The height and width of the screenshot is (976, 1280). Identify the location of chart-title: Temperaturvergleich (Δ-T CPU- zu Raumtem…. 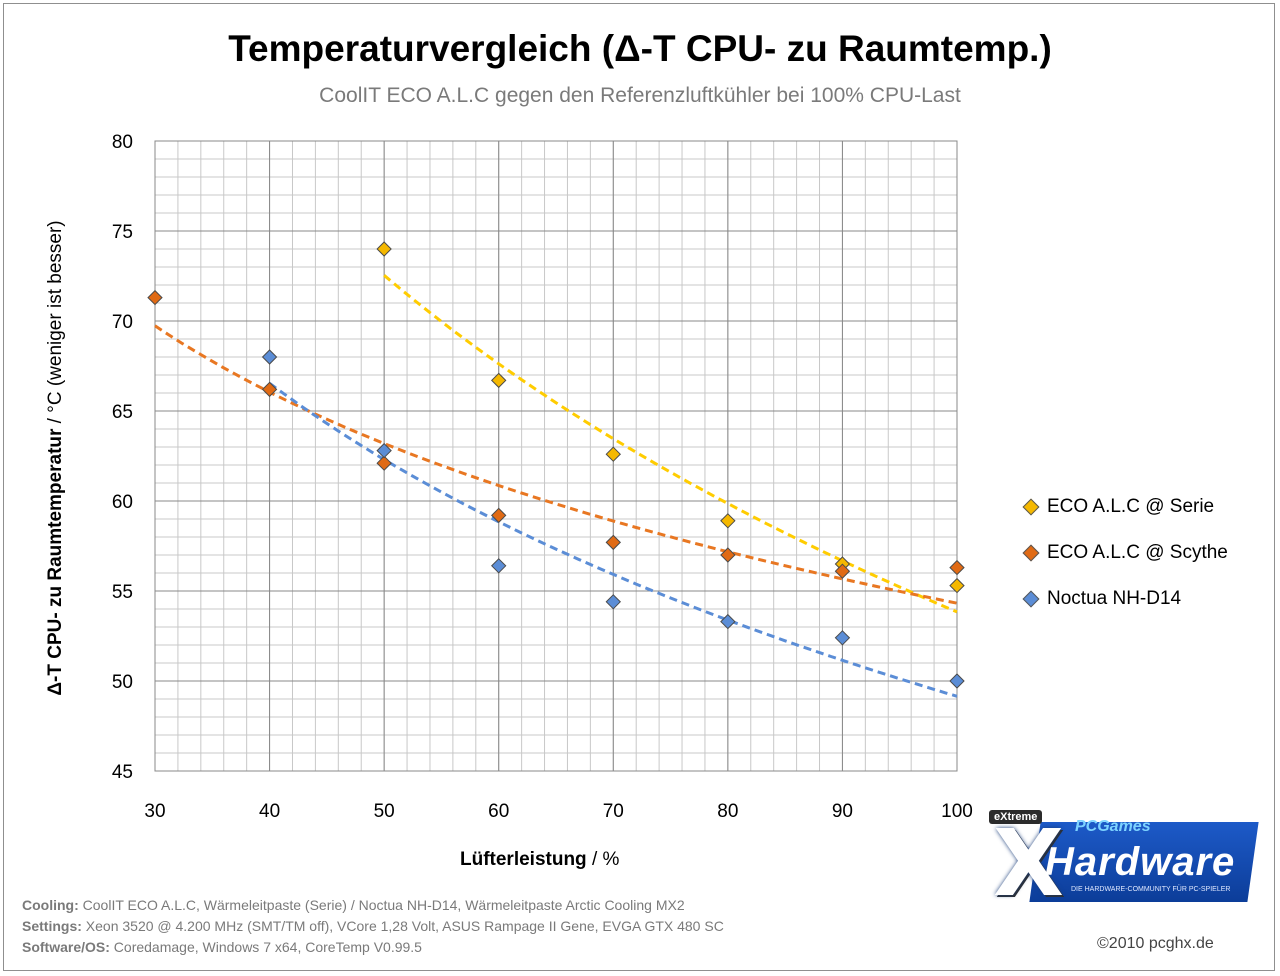
(640, 48).